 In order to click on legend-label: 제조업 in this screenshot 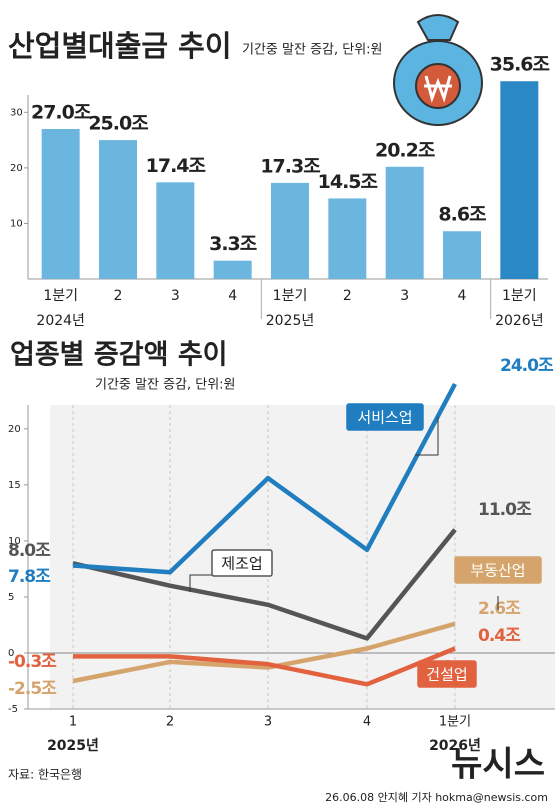, I will do `click(241, 564)`.